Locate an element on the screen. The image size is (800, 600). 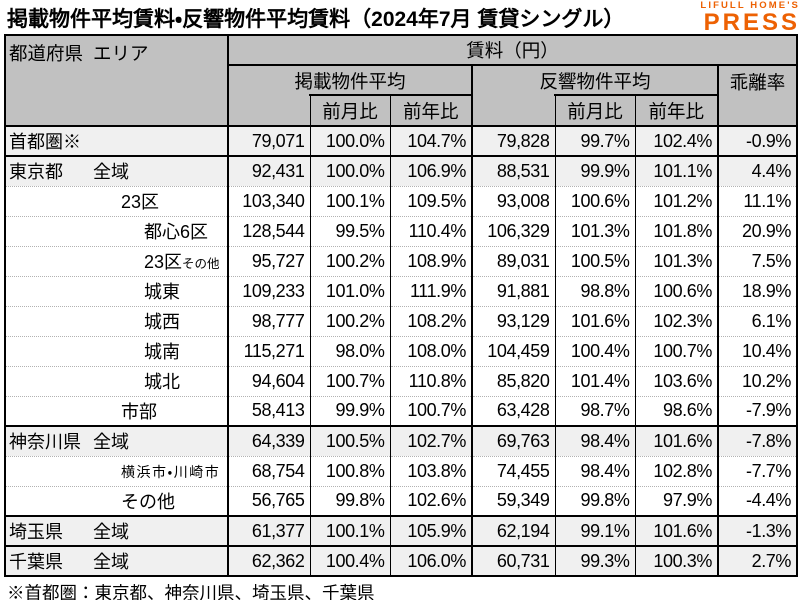
area-cell: 神奈川県 全域 is located at coordinates (116, 440).